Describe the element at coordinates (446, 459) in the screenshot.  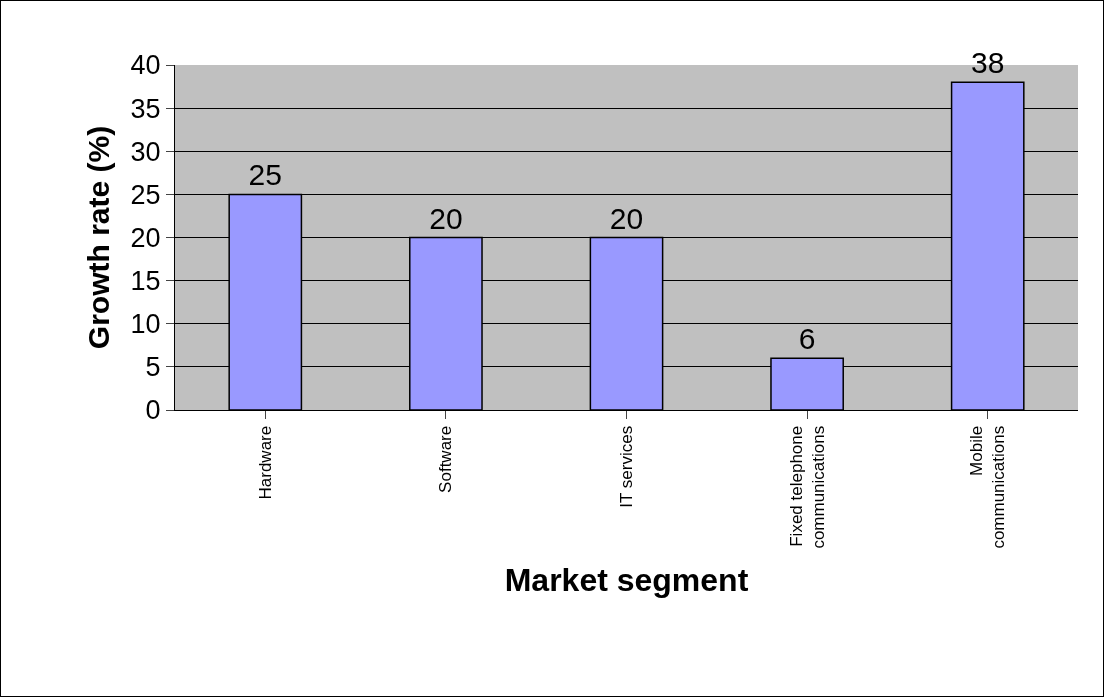
I see `x-tick-label: Software` at that location.